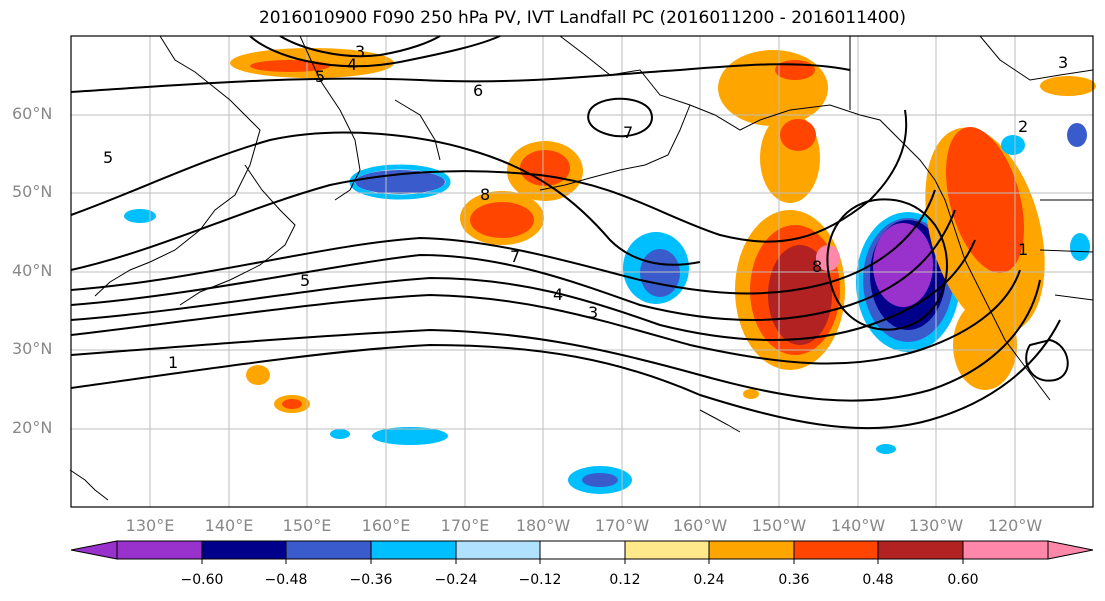  Describe the element at coordinates (140, 216) in the screenshot. I see `shade-negative-japan` at that location.